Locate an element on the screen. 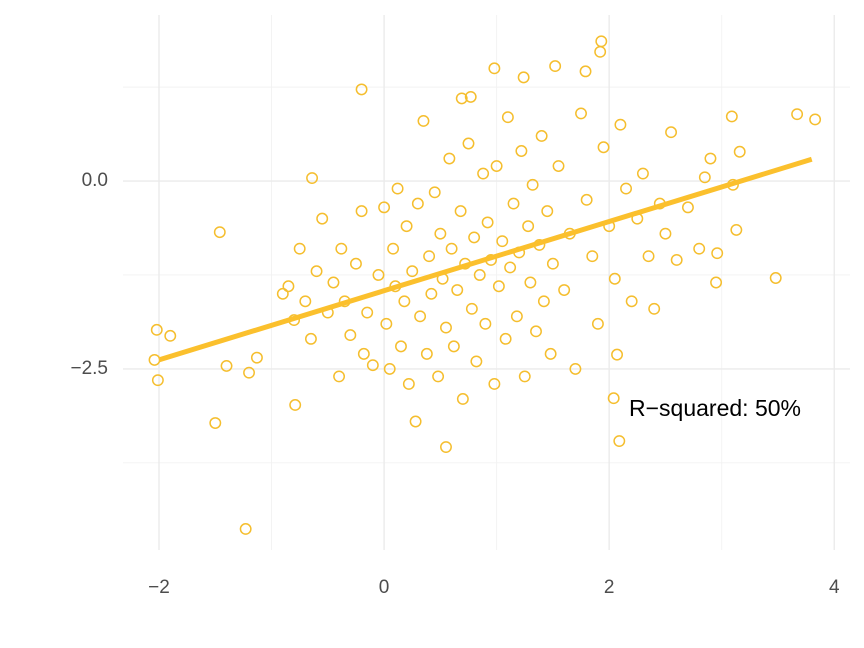 The height and width of the screenshot is (648, 864). y-tick-label: −2.5 is located at coordinates (89, 368).